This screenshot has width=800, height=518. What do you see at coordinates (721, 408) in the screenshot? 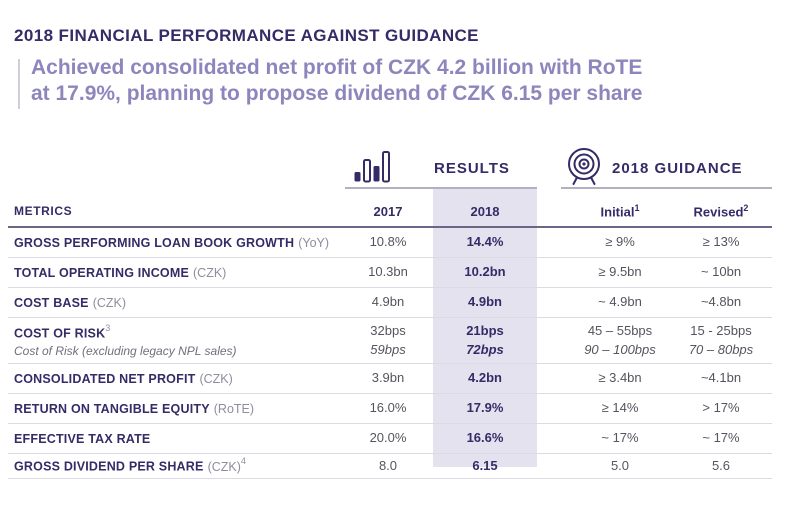
I see `guidance-revised-cell: > 17%` at bounding box center [721, 408].